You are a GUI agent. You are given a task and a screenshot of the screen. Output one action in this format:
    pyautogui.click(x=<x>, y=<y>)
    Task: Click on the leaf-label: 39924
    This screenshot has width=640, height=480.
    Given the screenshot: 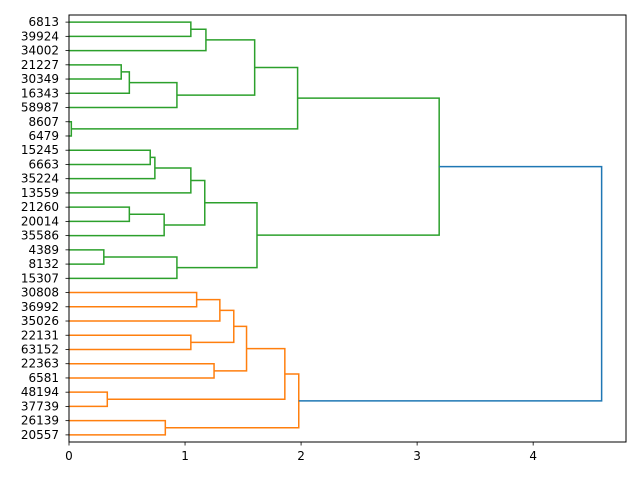 What is the action you would take?
    pyautogui.click(x=40, y=36)
    